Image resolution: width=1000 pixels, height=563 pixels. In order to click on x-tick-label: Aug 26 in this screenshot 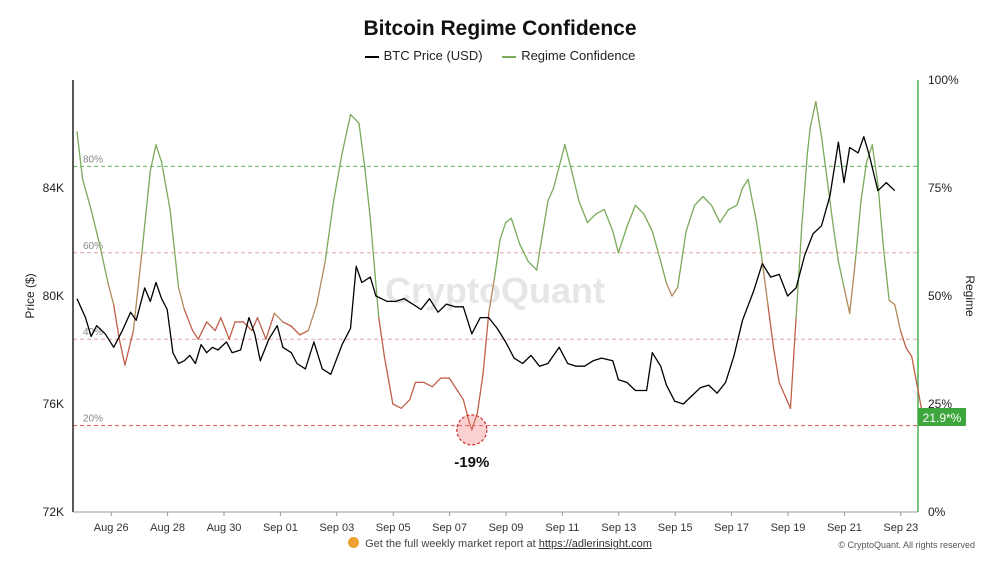, I will do `click(111, 528)`.